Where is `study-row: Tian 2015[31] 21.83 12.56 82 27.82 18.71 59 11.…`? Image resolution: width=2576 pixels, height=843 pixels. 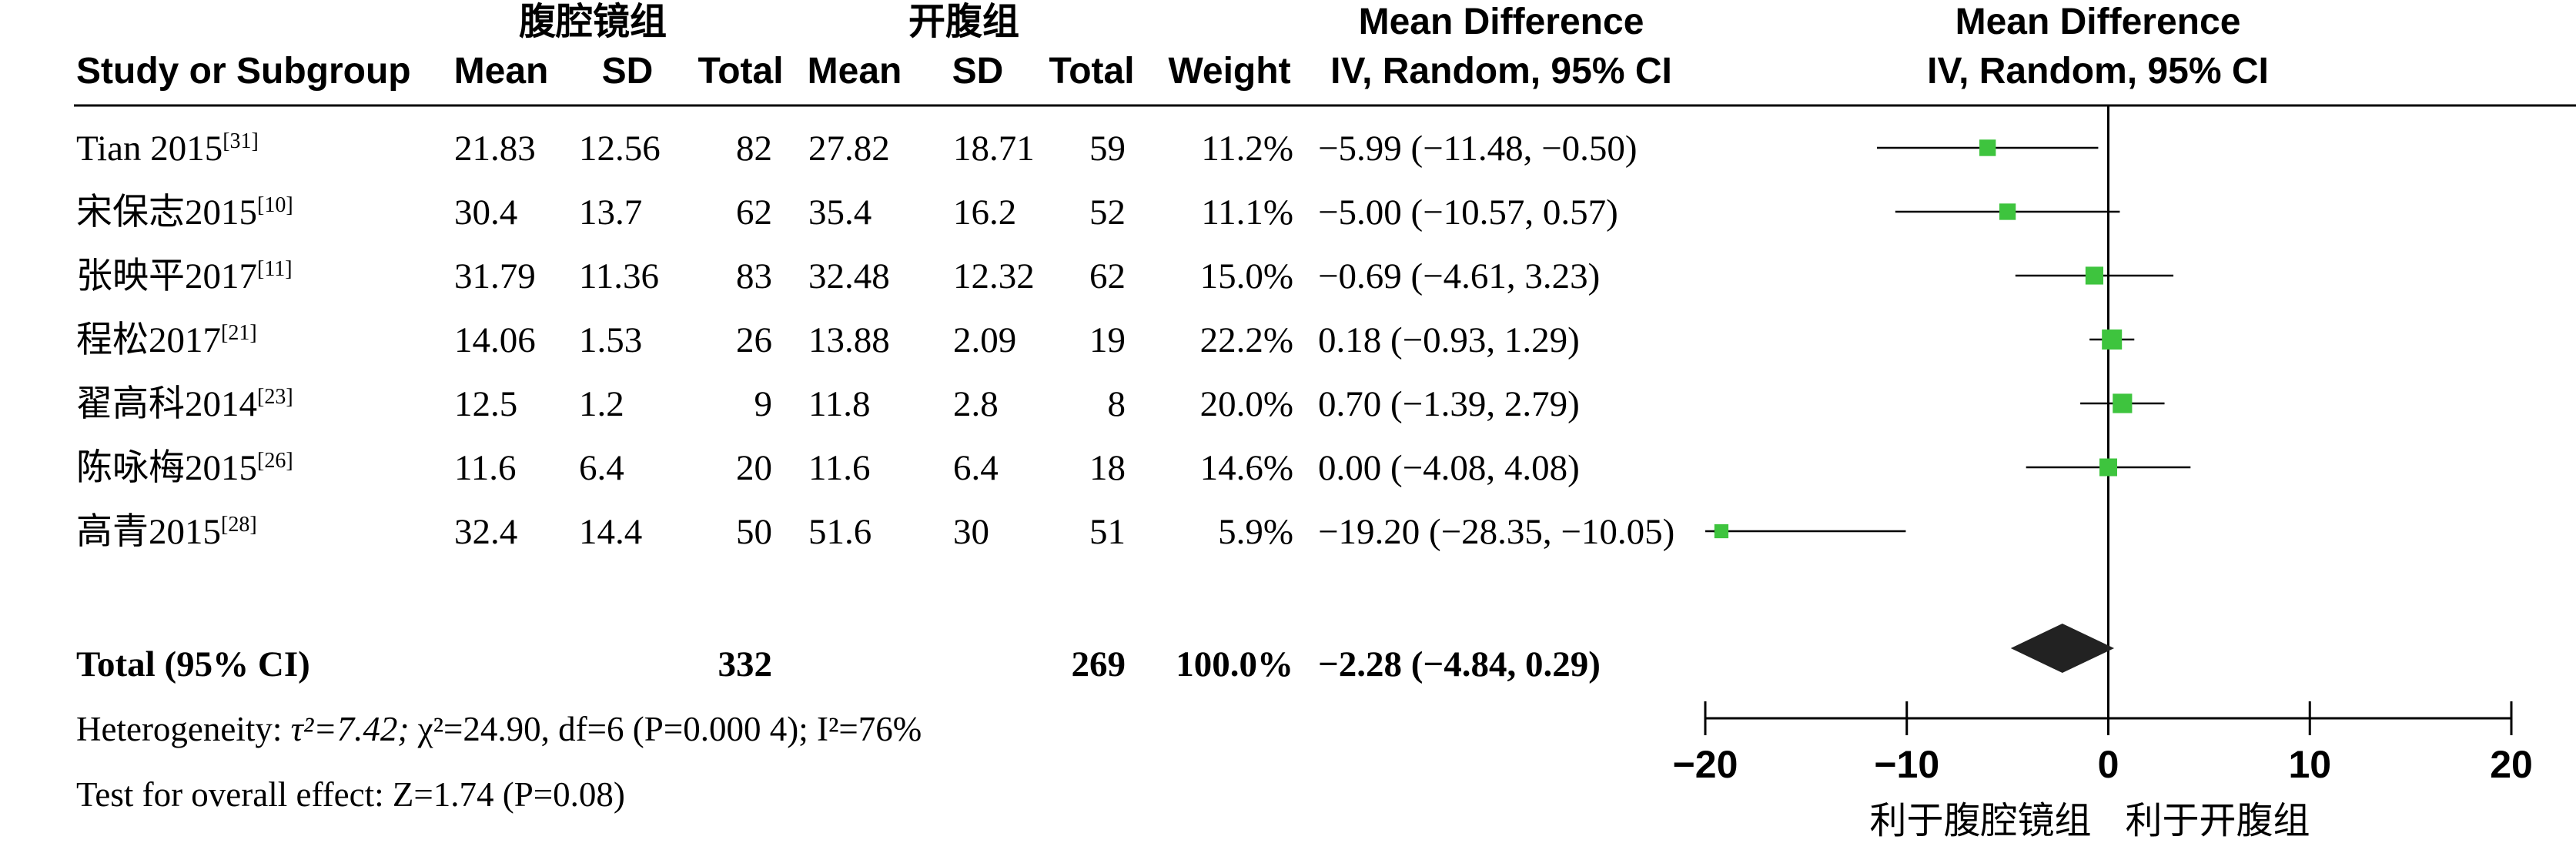 study-row: Tian 2015[31] 21.83 12.56 82 27.82 18.71 59 11.… is located at coordinates (857, 149).